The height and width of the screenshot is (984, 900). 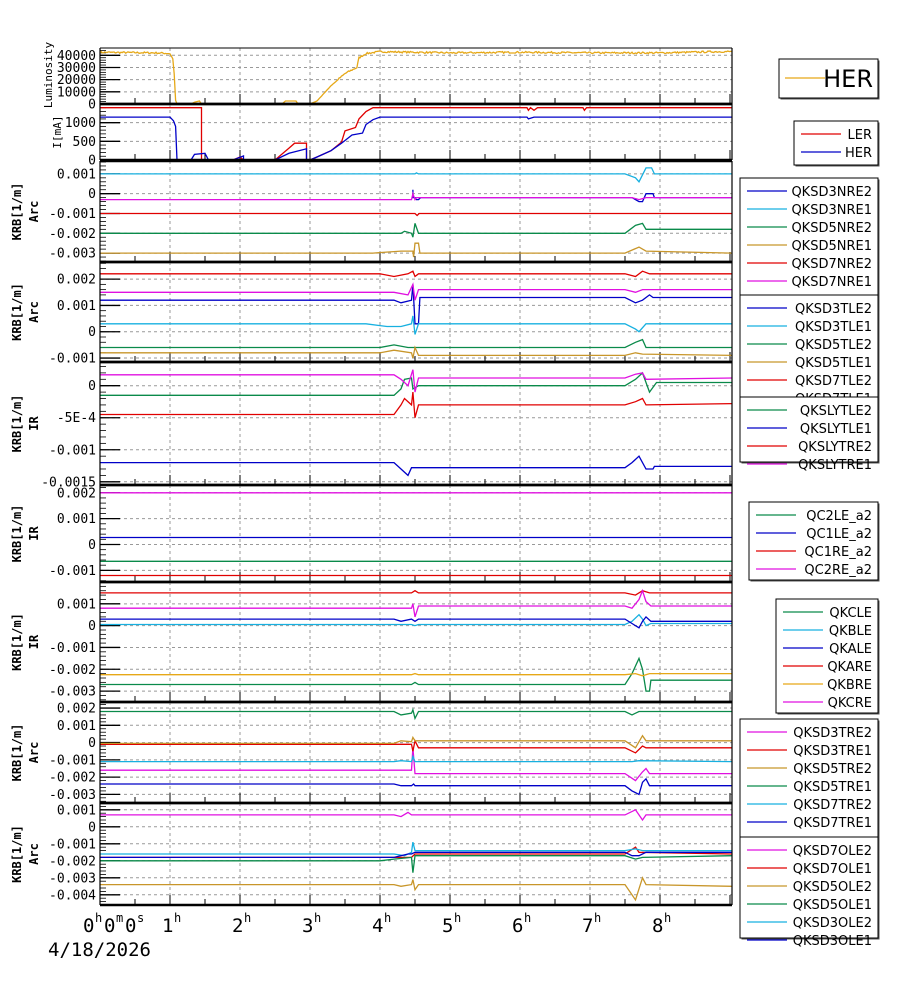 I want to click on legend-label: QC1RE_a2, so click(x=838, y=552).